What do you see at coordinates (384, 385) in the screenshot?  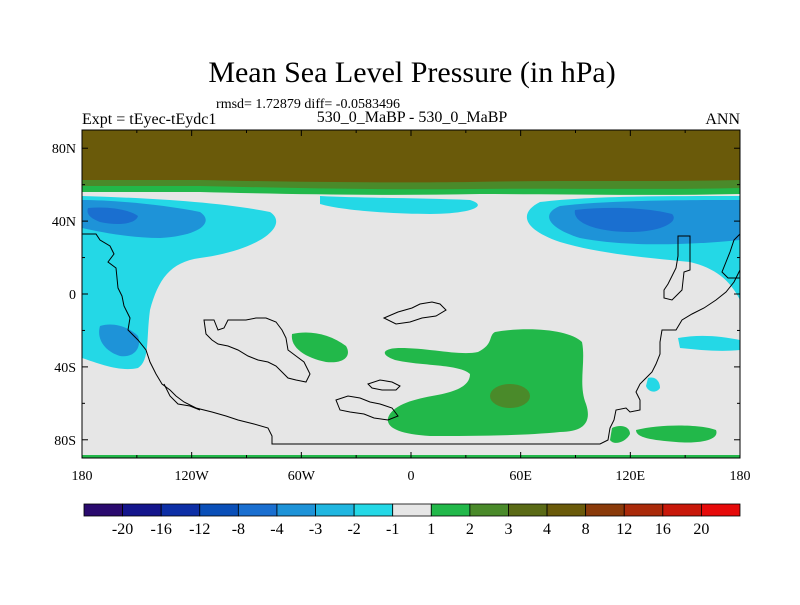 I see `coastline-south-island-small` at bounding box center [384, 385].